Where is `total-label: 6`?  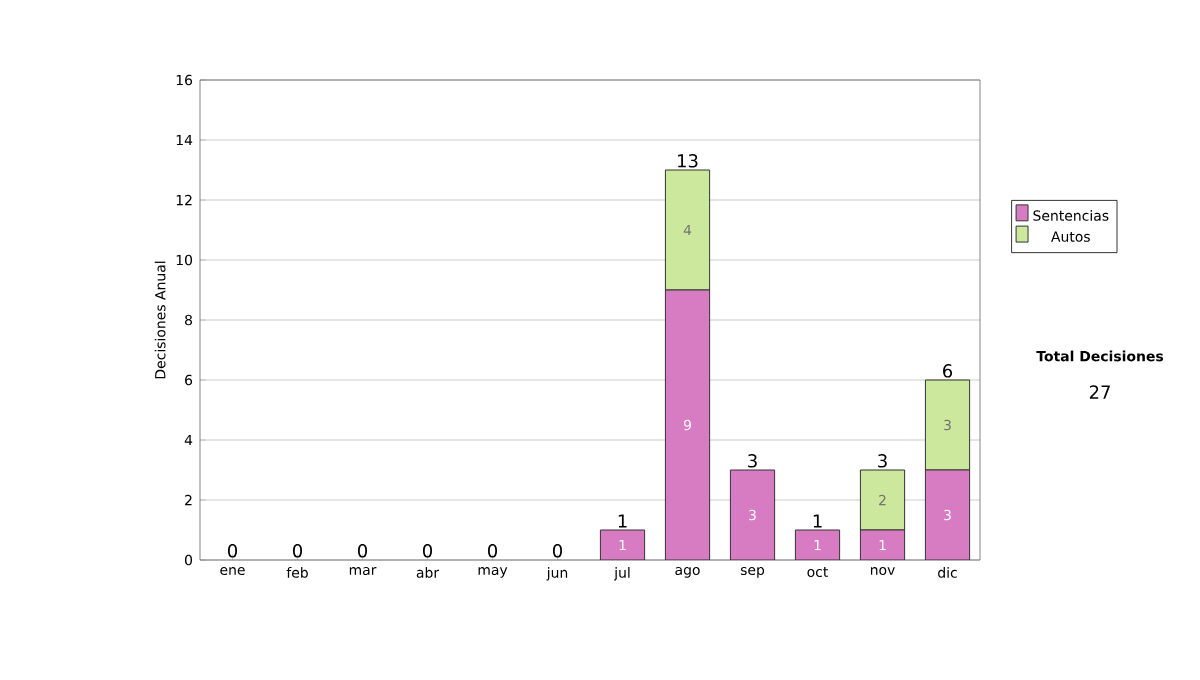
total-label: 6 is located at coordinates (948, 371).